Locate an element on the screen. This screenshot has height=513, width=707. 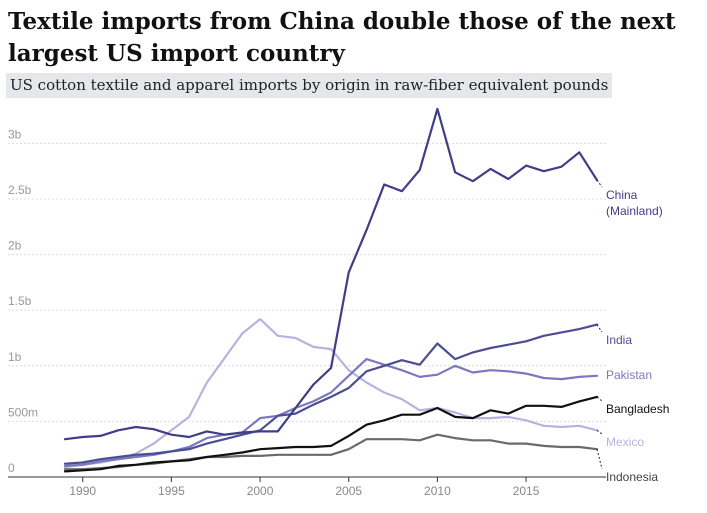
y-axis-ticks: 0 500m 1b 1.5b 2b 2.5b 3b is located at coordinates (23, 301).